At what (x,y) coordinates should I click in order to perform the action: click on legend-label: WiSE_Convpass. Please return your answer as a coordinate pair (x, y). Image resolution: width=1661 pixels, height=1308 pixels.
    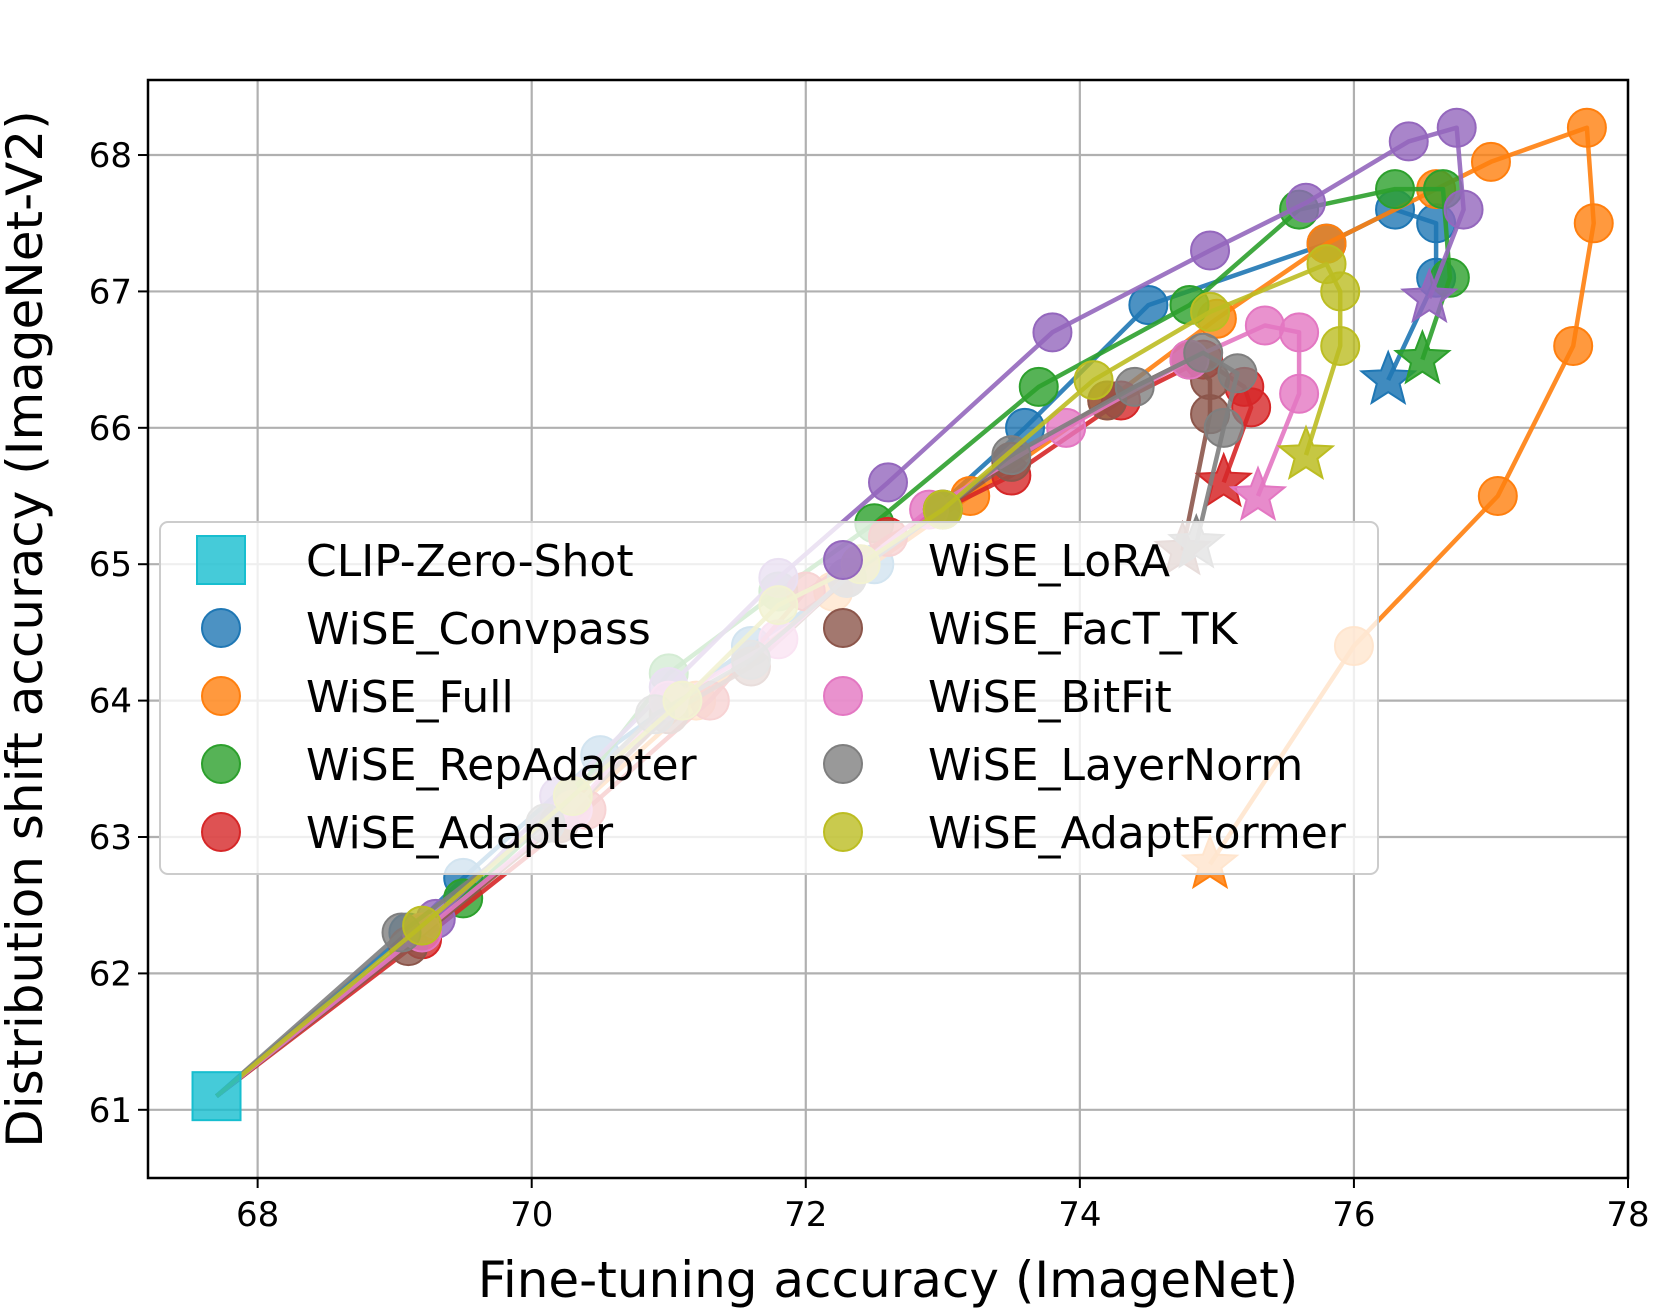
    Looking at the image, I should click on (478, 629).